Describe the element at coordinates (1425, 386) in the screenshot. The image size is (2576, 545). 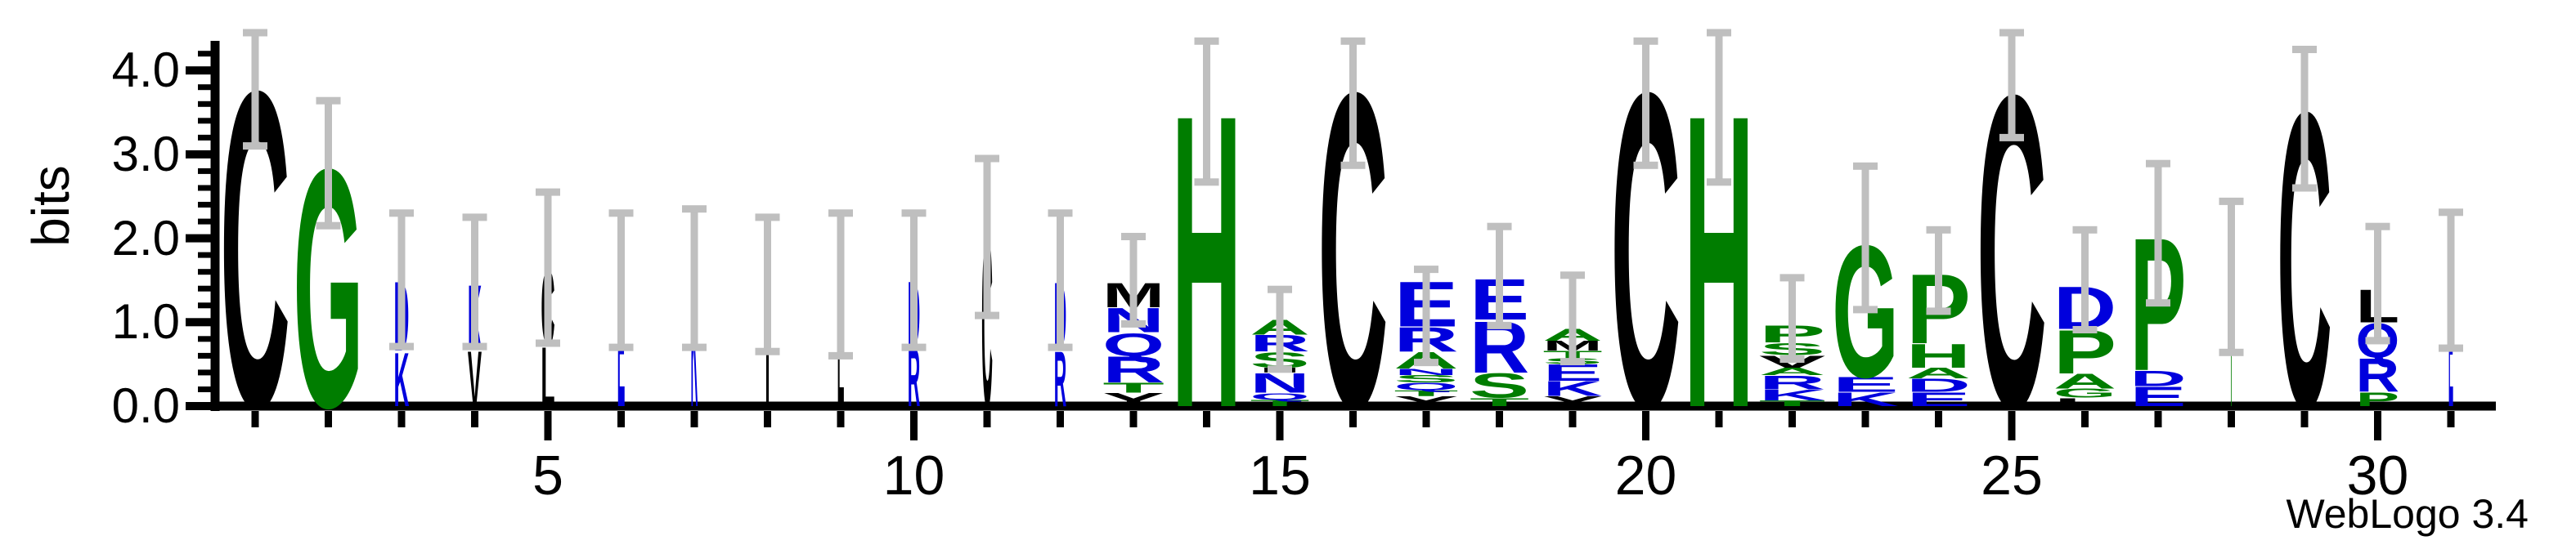
I see `logo-letter-17-Q: Q` at that location.